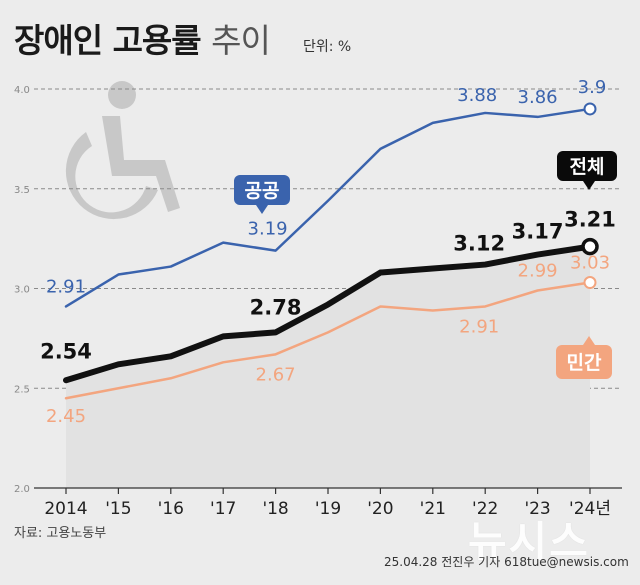 Image resolution: width=640 pixels, height=585 pixels. Describe the element at coordinates (22, 389) in the screenshot. I see `y-tick-label: 2.5` at that location.